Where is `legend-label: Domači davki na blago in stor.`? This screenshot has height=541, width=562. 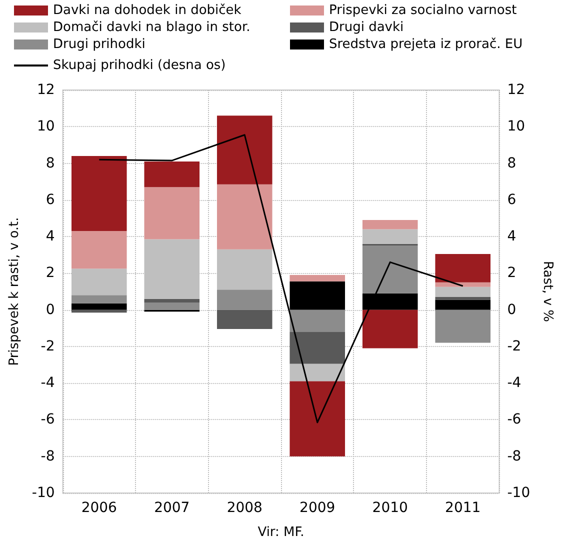 legend-label: Domači davki na blago in stor. is located at coordinates (151, 27).